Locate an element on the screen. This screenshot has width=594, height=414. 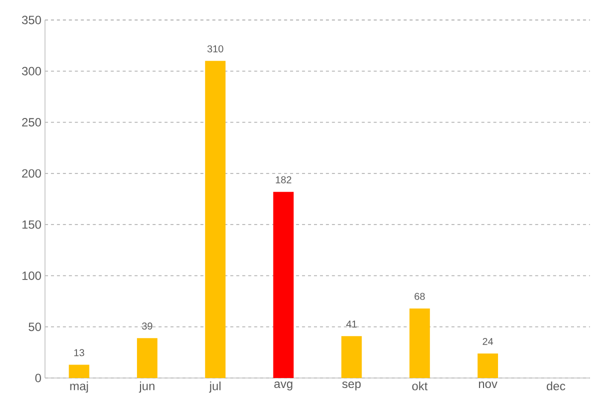
x-tick-label: jun is located at coordinates (146, 387).